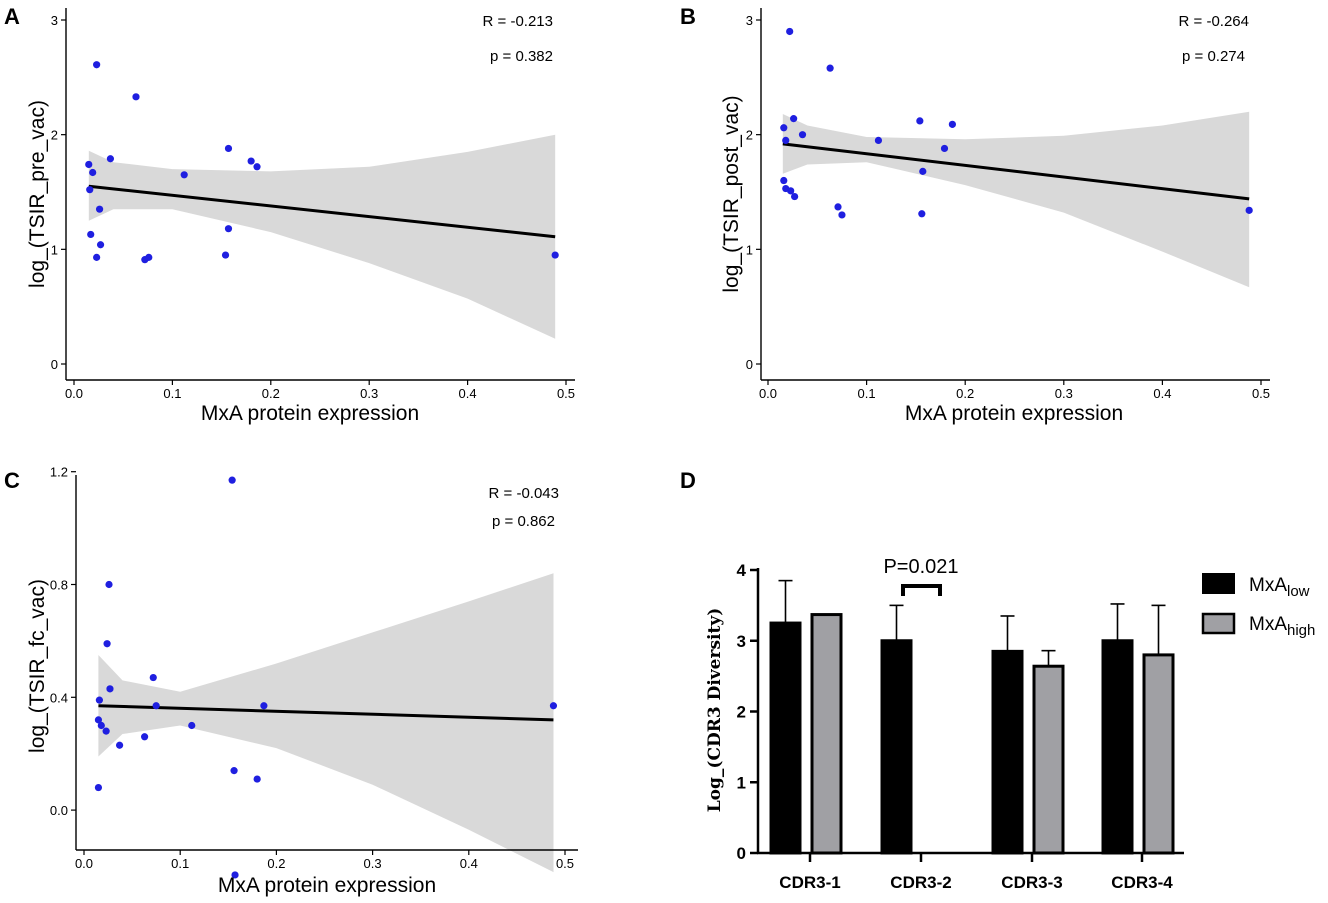  What do you see at coordinates (54, 135) in the screenshot?
I see `y-tick-label: 2` at bounding box center [54, 135].